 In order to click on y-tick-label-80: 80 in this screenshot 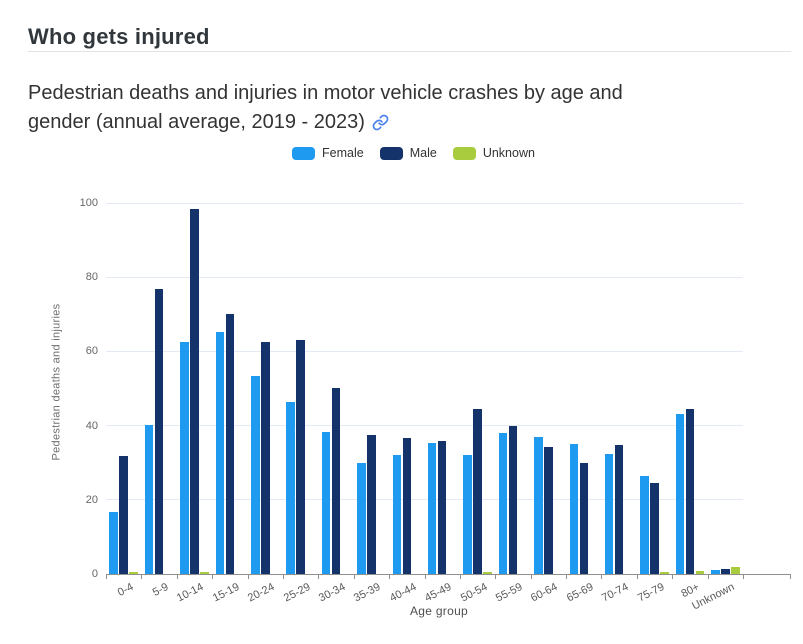, I will do `click(91, 277)`.